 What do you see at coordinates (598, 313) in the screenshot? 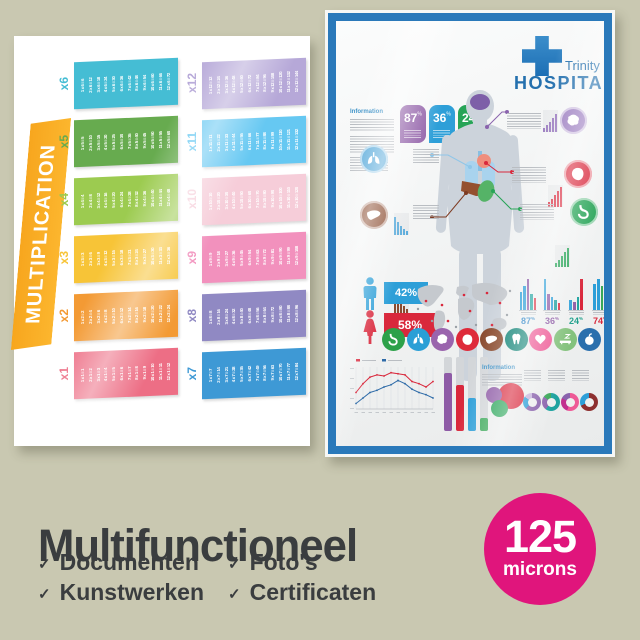
I see `axis-text` at bounding box center [598, 313].